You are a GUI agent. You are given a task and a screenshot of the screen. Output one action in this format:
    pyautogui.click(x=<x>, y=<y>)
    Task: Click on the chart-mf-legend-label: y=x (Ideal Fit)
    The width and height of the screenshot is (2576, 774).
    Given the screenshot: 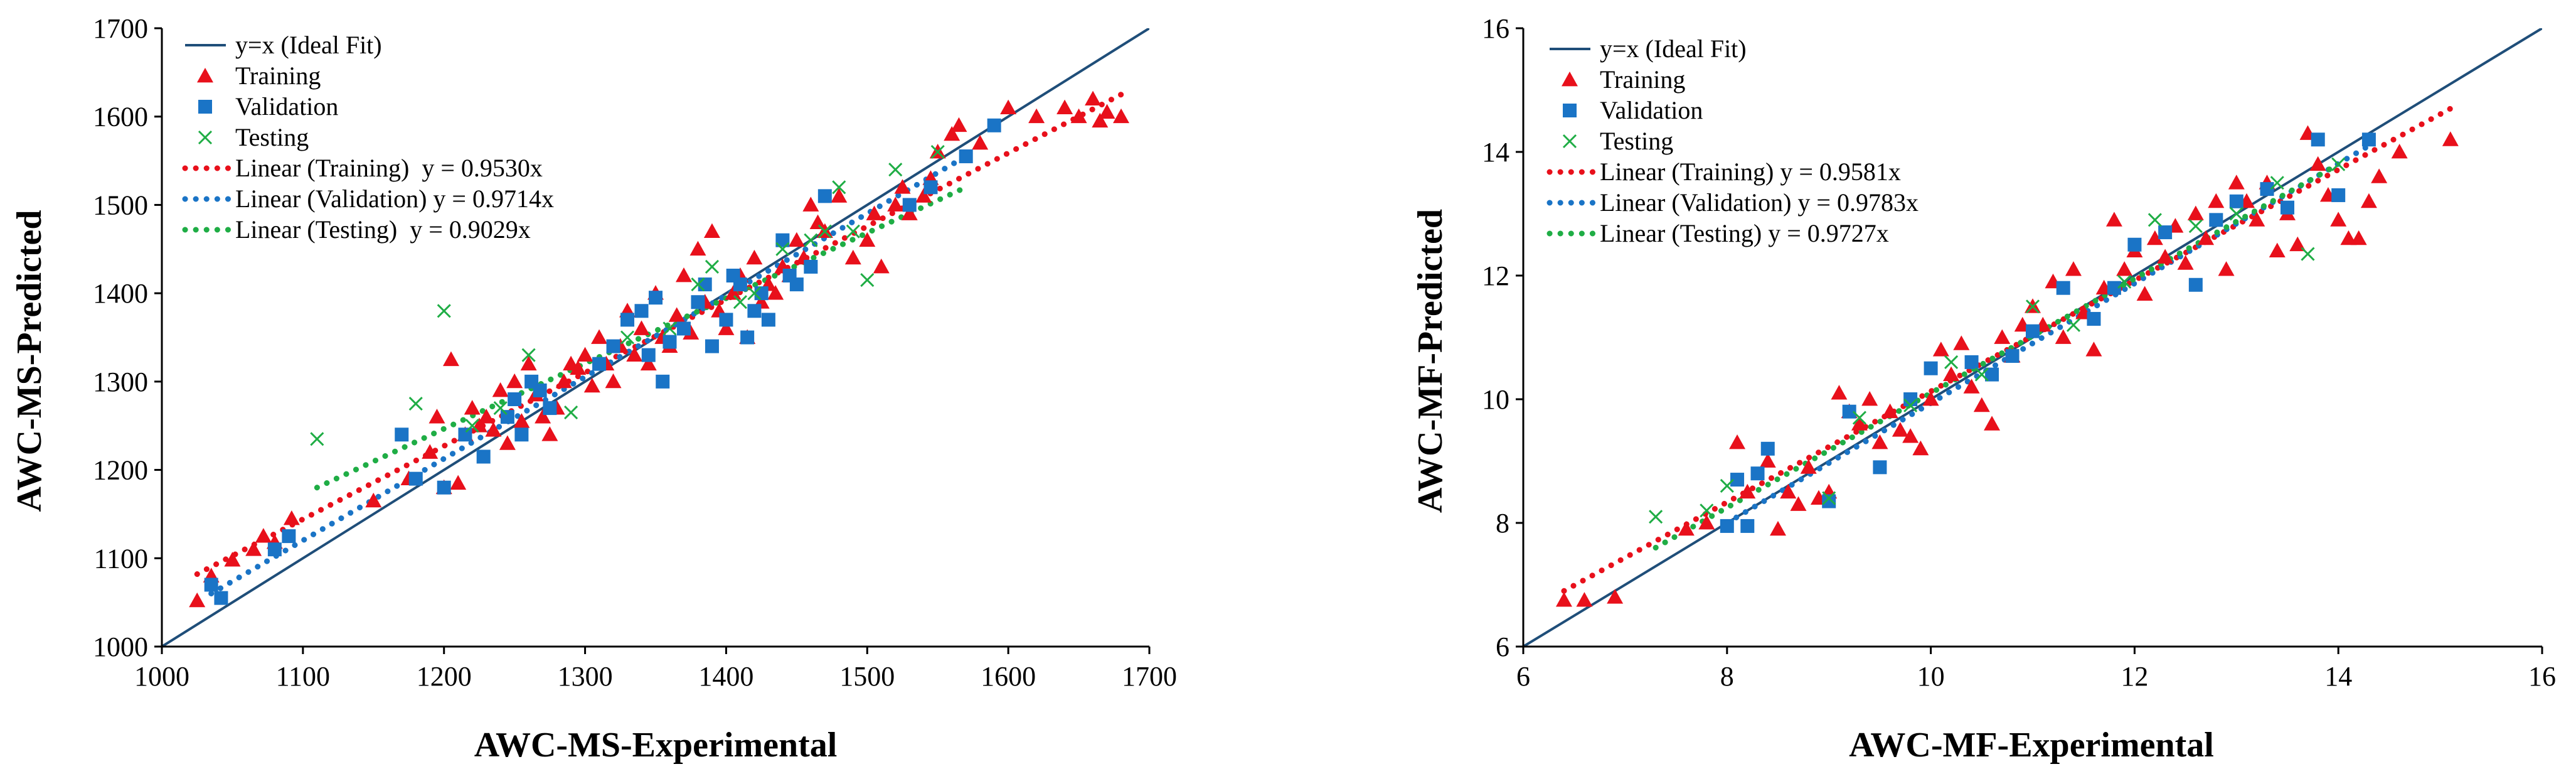 What is the action you would take?
    pyautogui.click(x=1673, y=49)
    